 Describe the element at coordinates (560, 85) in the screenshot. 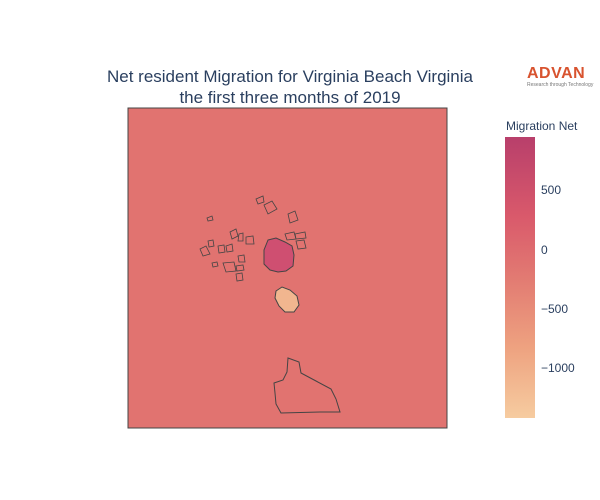

I see `logo-tagline: Research through Technology` at that location.